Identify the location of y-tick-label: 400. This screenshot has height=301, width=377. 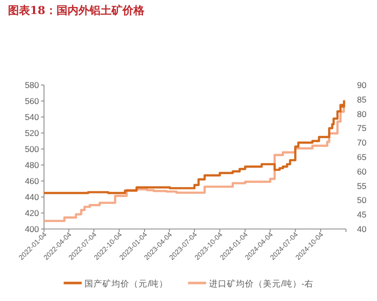
(32, 229).